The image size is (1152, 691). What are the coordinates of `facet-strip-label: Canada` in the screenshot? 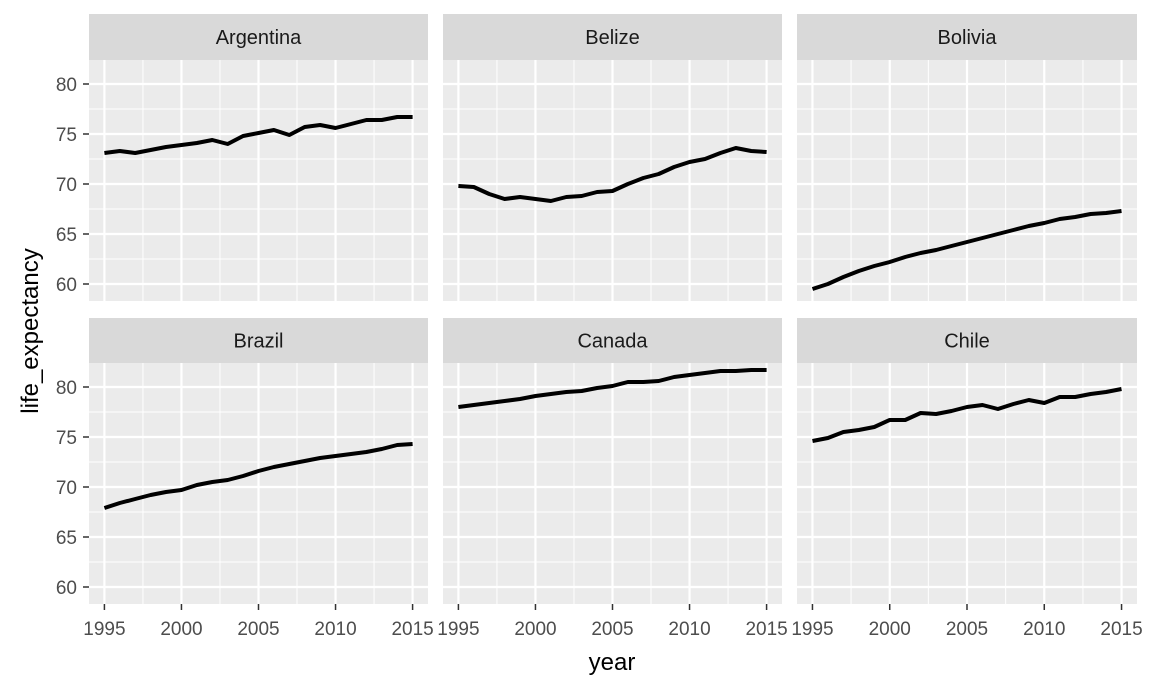 It's located at (612, 342).